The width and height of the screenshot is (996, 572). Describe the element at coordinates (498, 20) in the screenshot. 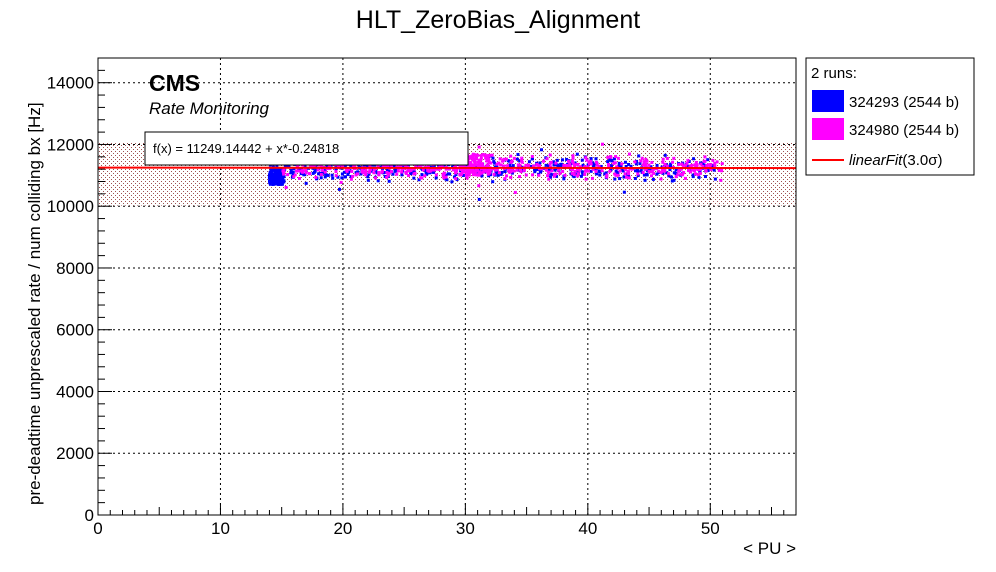

I see `chart-title: HLT_ZeroBias_Alignment` at that location.